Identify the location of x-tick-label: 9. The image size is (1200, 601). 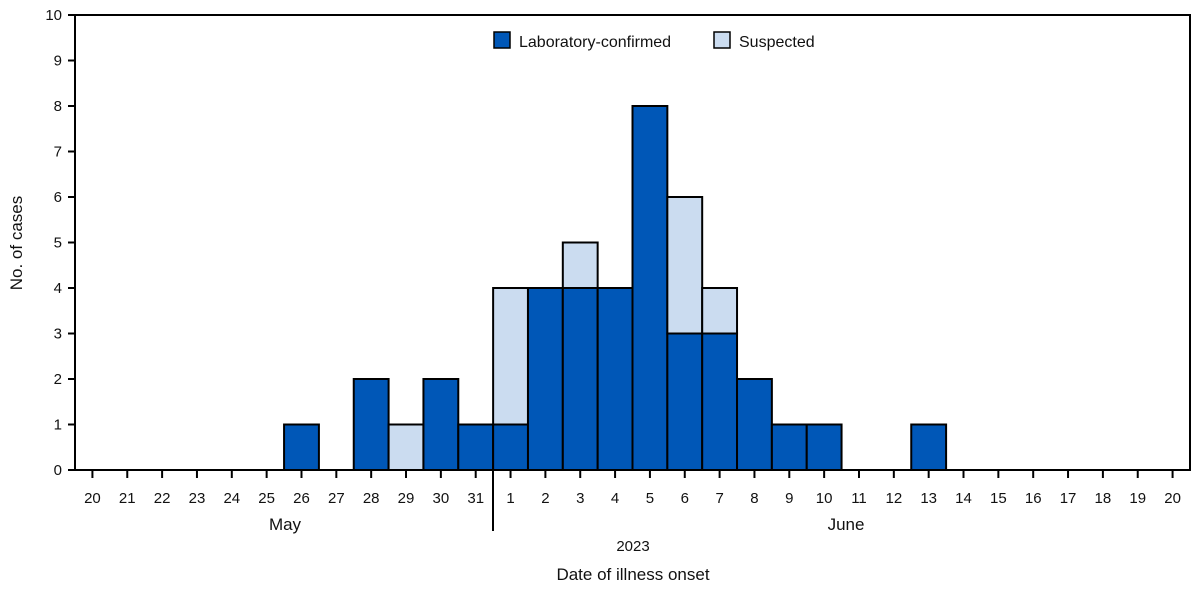
(789, 498).